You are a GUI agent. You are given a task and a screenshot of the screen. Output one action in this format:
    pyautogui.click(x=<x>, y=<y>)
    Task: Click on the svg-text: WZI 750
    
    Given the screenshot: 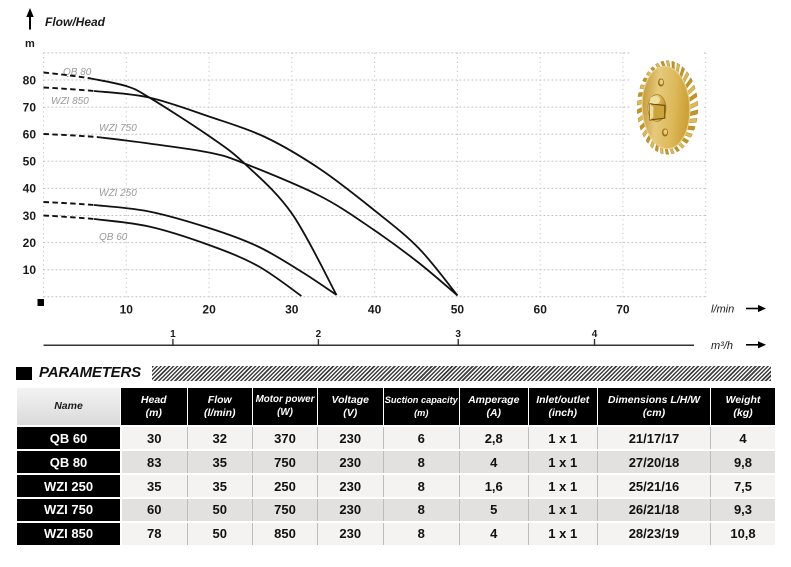 What is the action you would take?
    pyautogui.click(x=118, y=128)
    